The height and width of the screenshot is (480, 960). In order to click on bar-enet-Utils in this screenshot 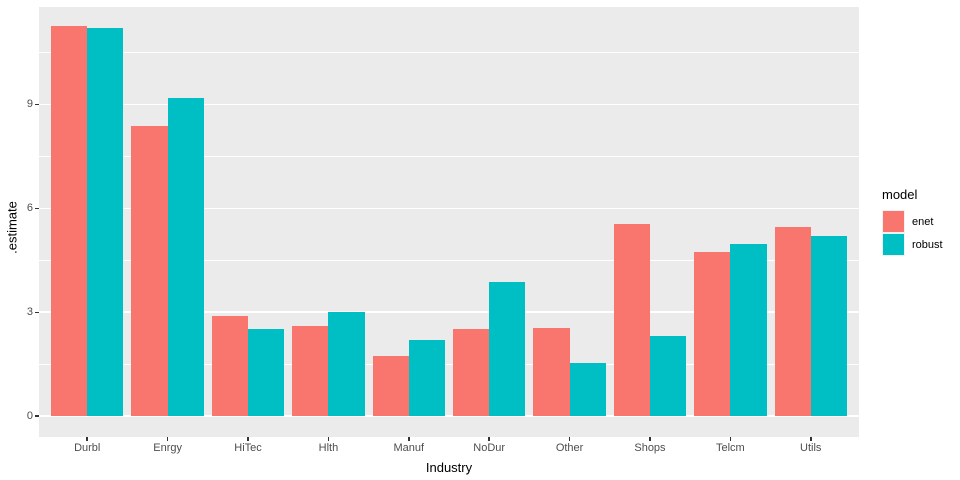, I will do `click(792, 322)`.